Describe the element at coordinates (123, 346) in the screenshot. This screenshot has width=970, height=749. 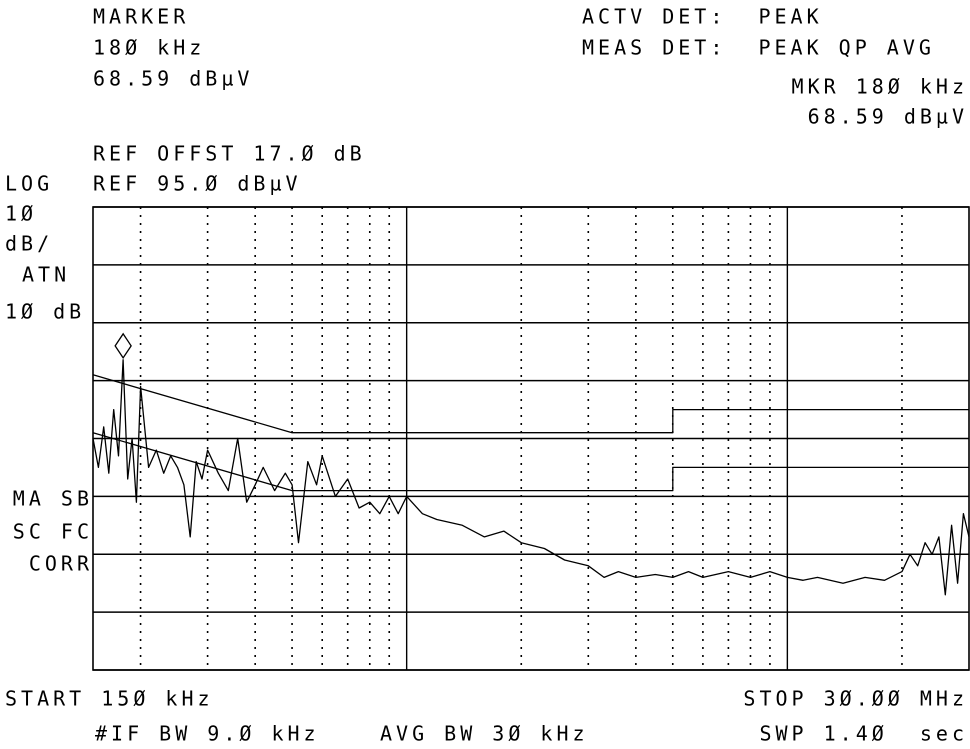
I see `marker-diamond` at that location.